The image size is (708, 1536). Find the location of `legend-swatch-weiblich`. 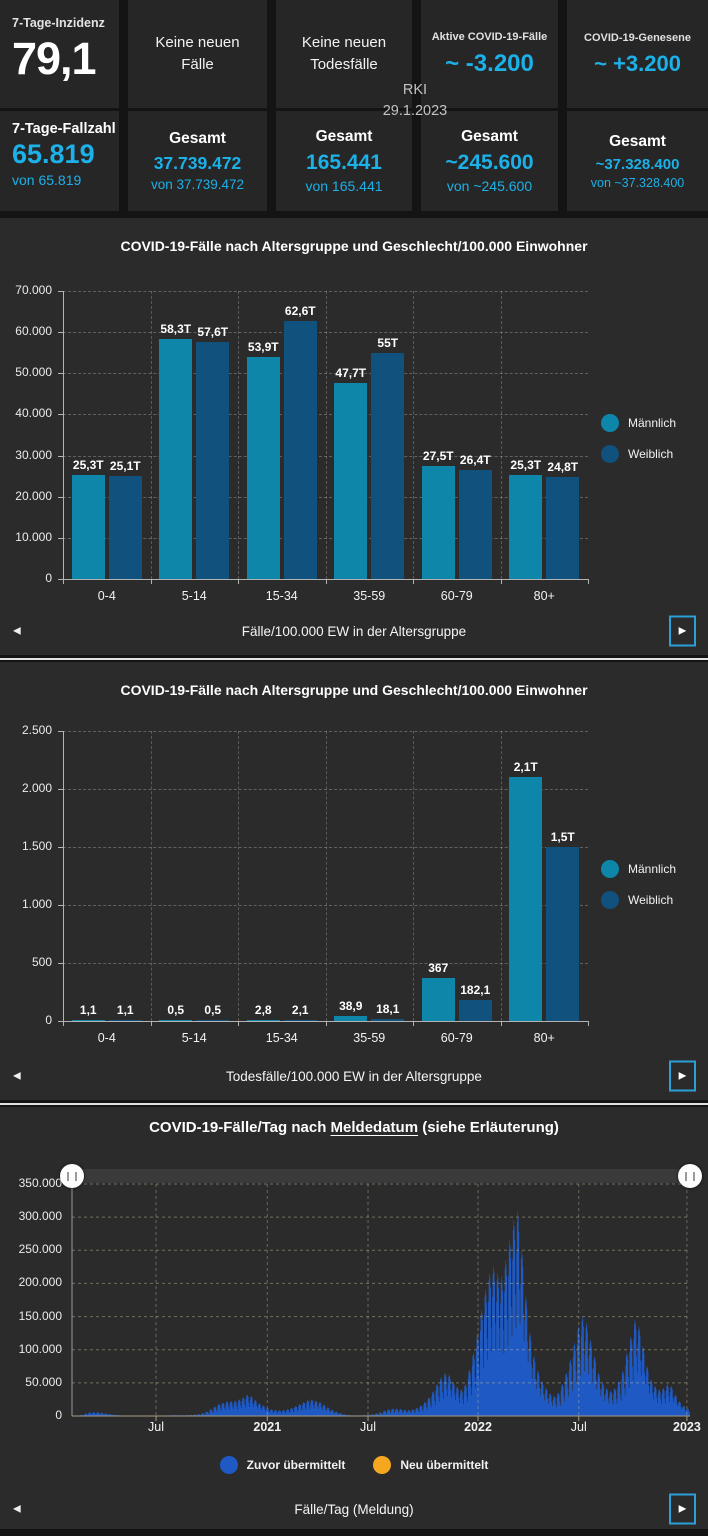

legend-swatch-weiblich is located at coordinates (610, 454).